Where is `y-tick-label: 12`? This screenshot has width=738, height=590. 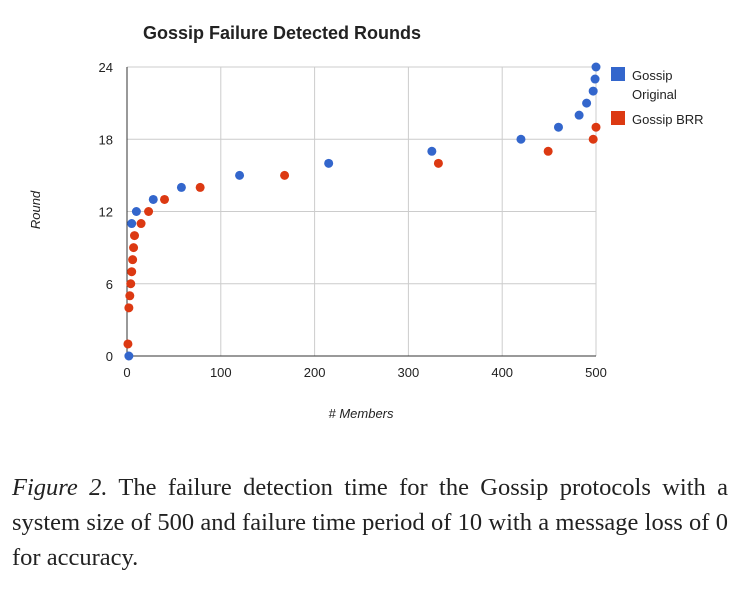 y-tick-label: 12 is located at coordinates (106, 212).